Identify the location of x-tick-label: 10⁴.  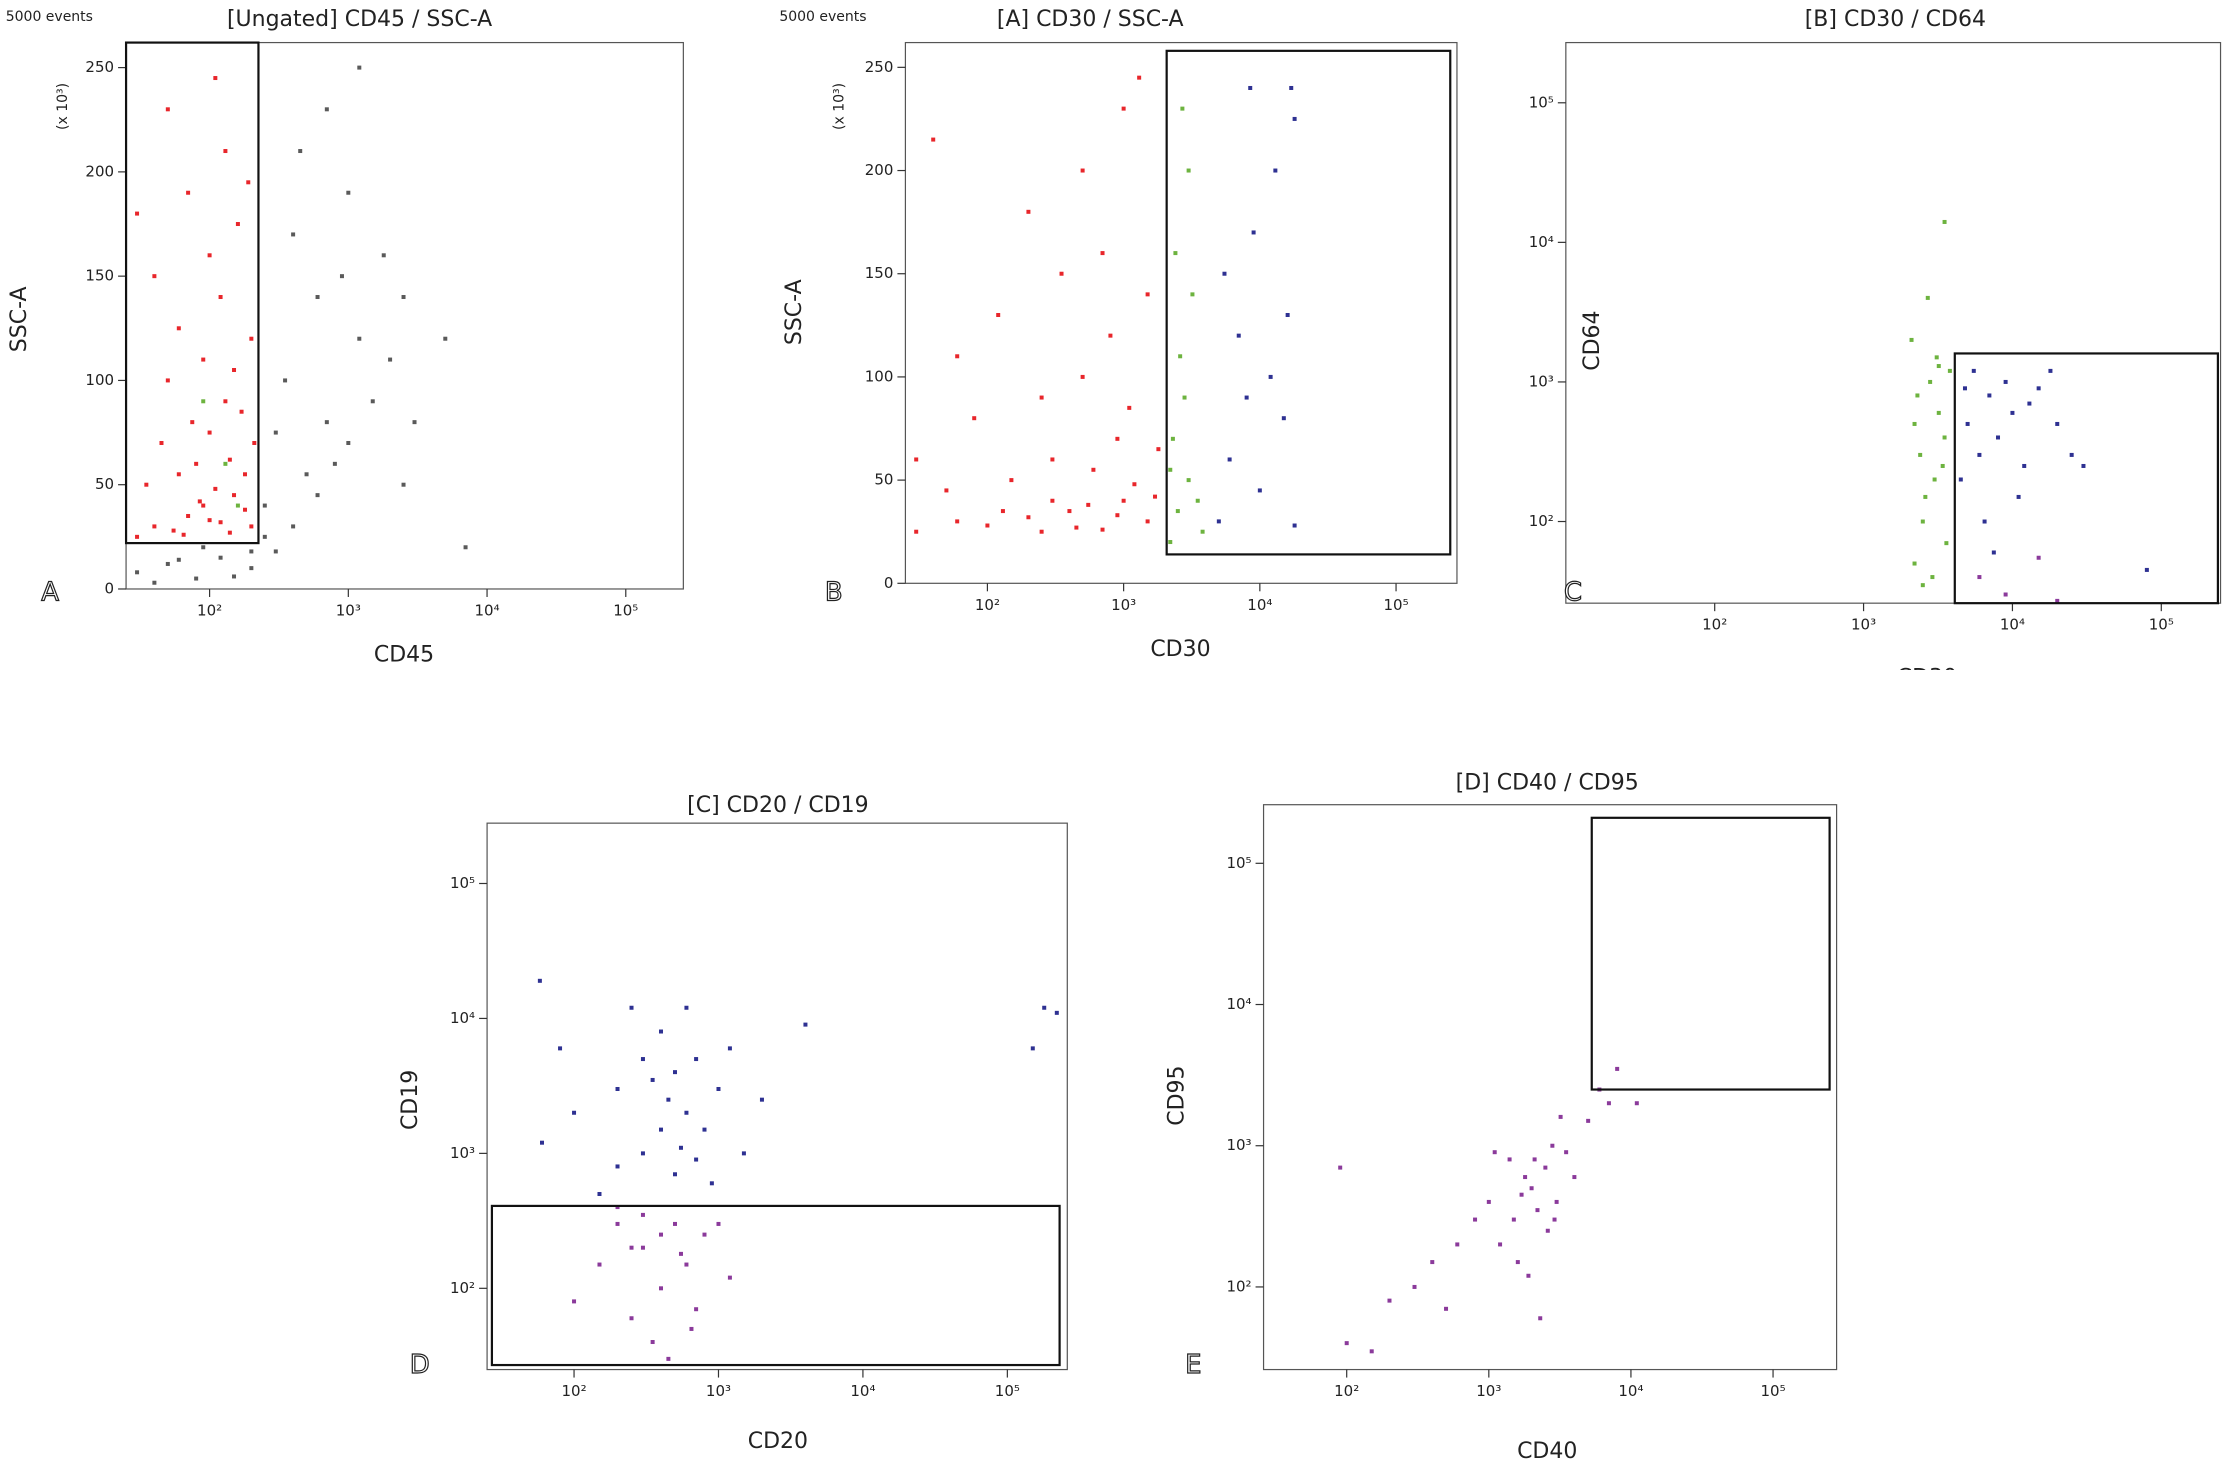
(2012, 625).